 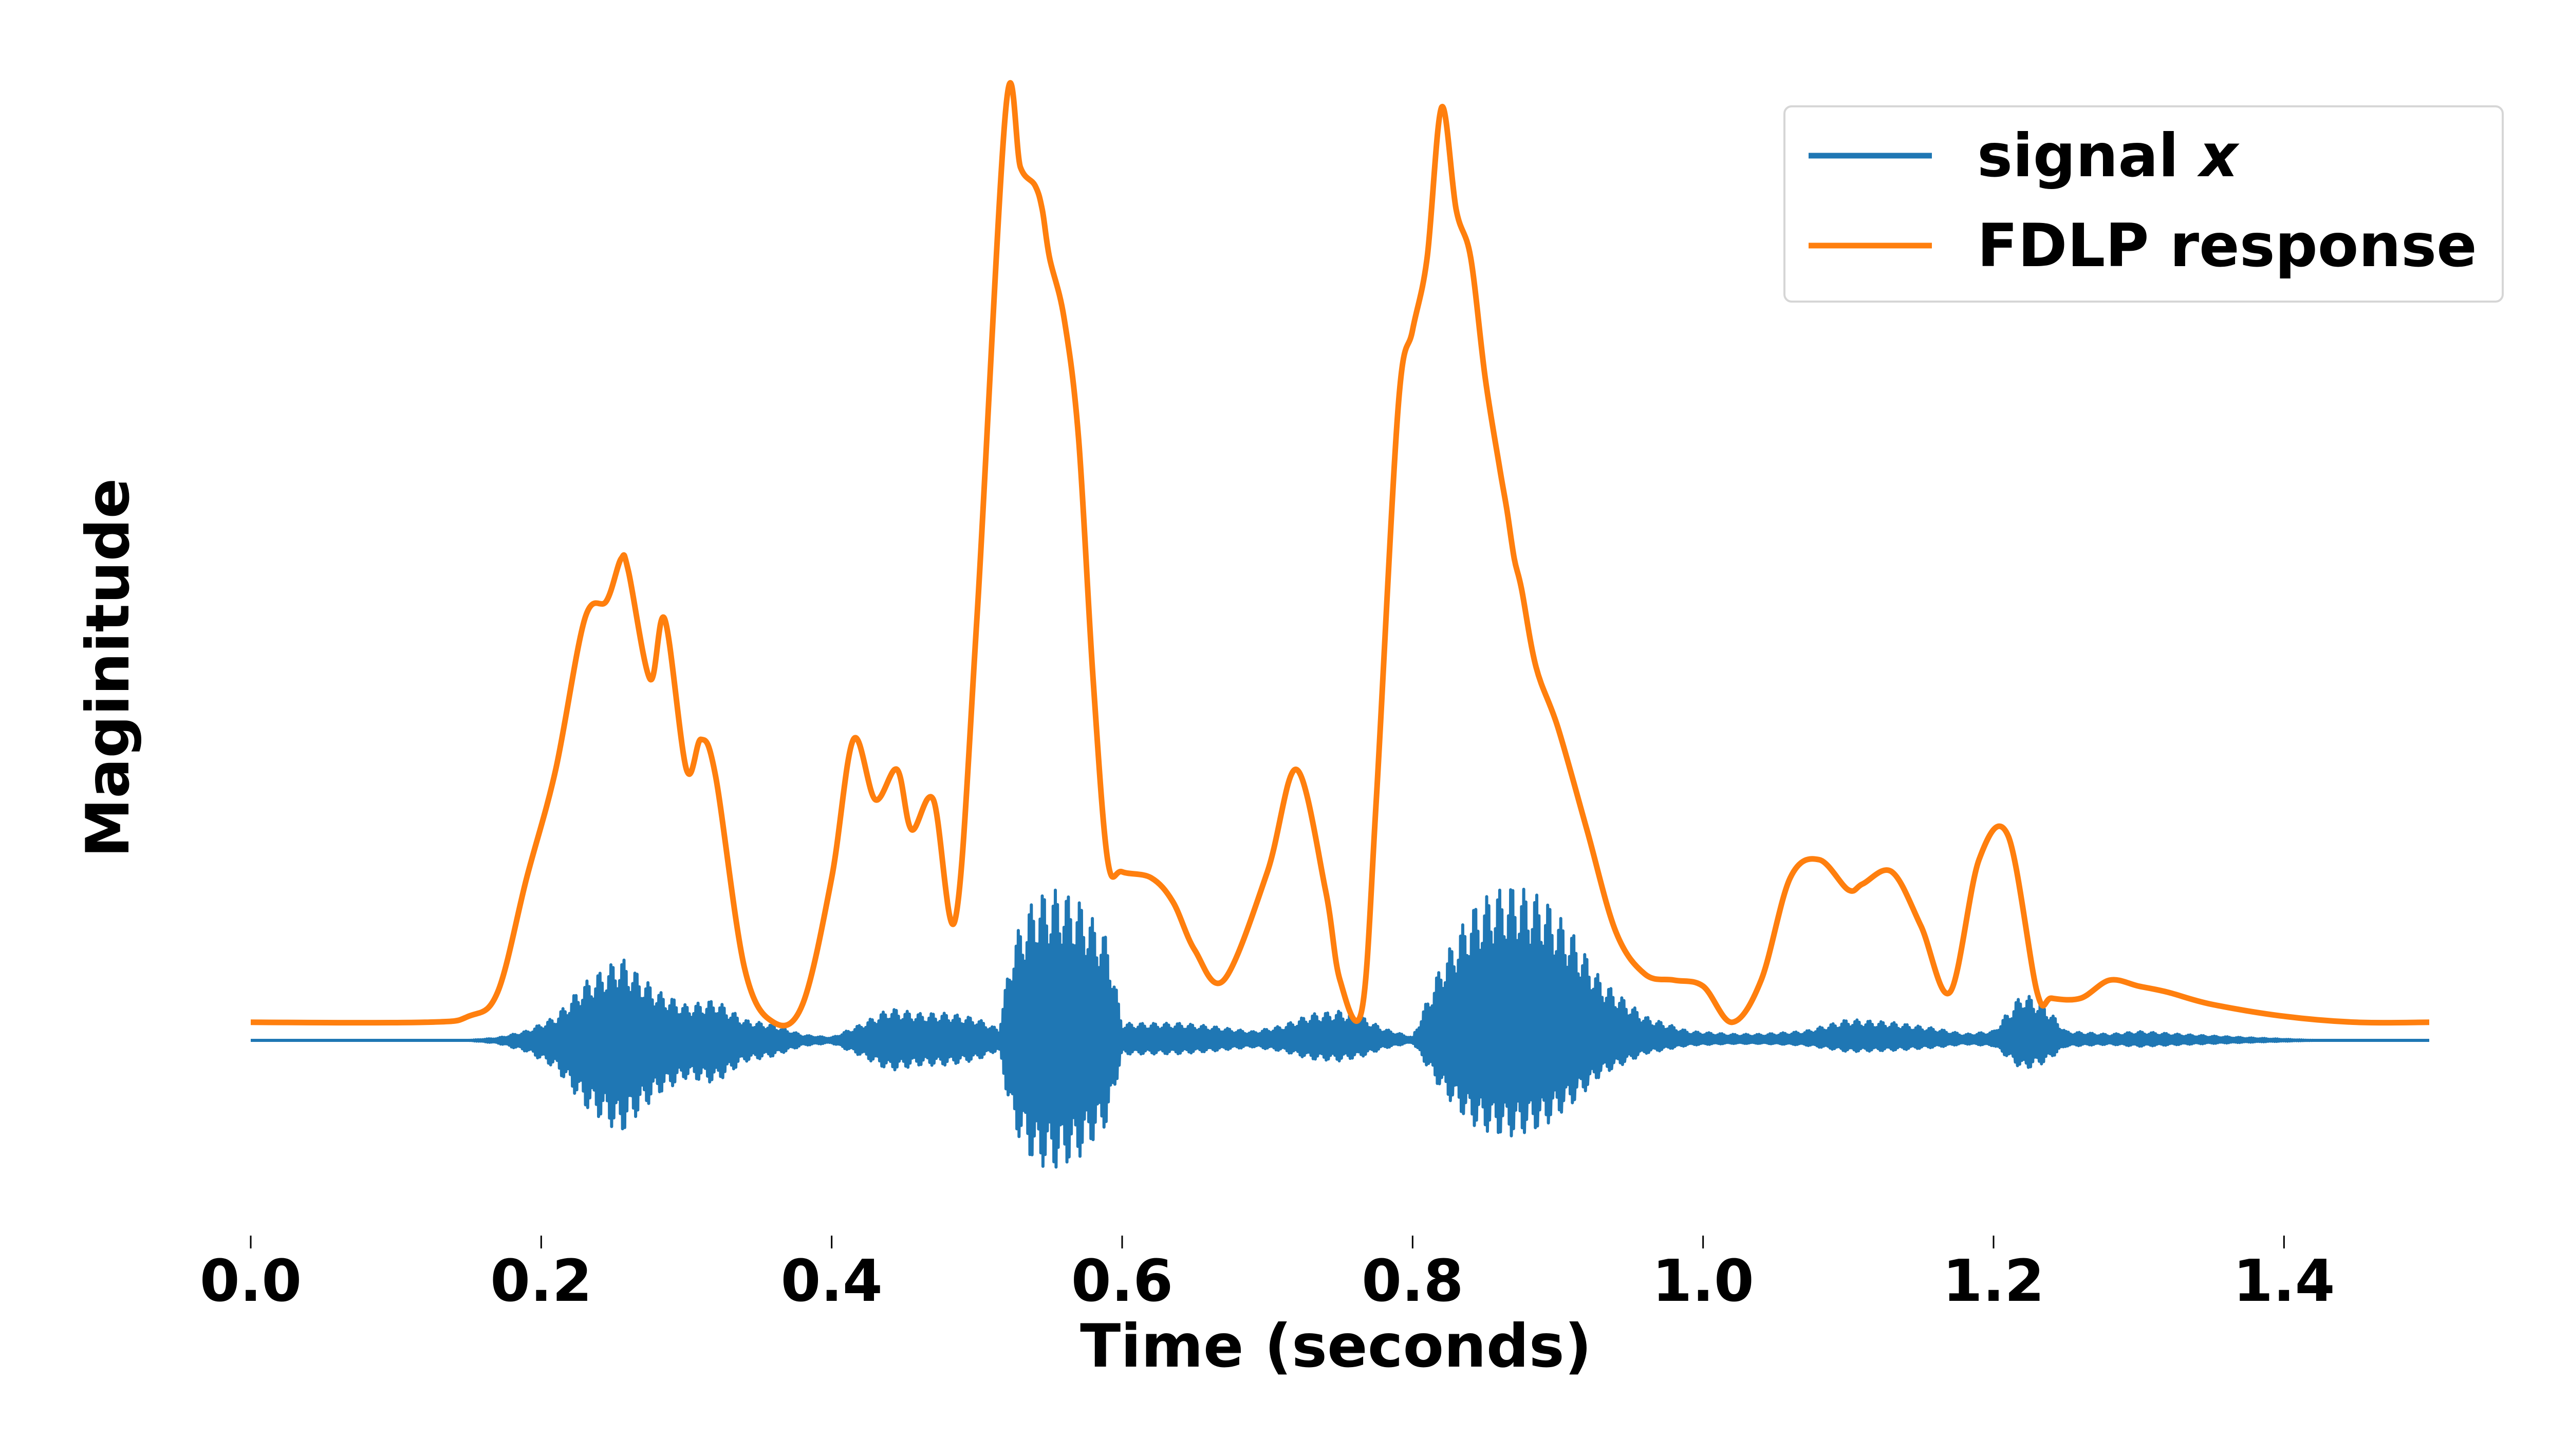 What do you see at coordinates (251, 1281) in the screenshot?
I see `x-tick-label: 0.0` at bounding box center [251, 1281].